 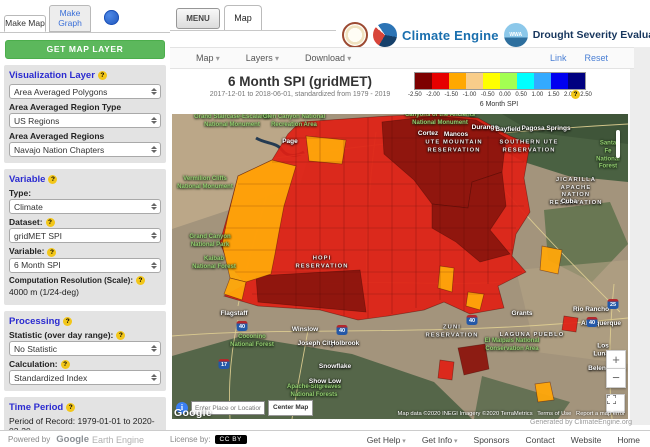 What do you see at coordinates (491, 439) in the screenshot?
I see `footer-link: Sponsors` at bounding box center [491, 439].